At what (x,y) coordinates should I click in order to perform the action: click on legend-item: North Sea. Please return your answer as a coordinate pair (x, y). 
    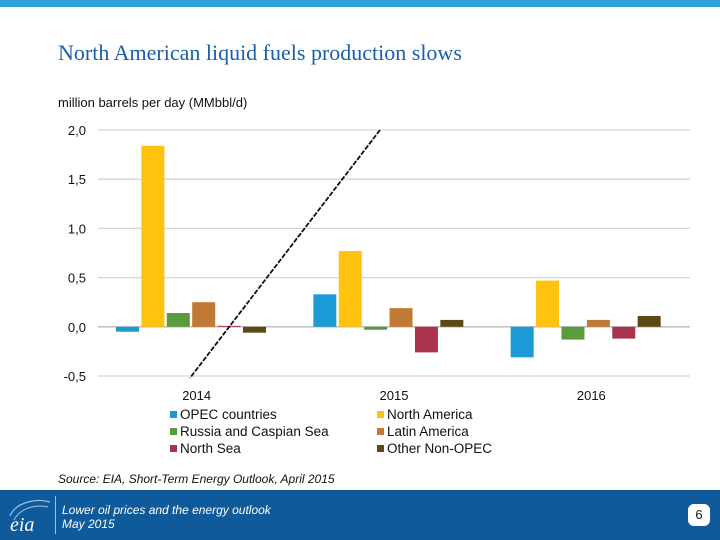
    Looking at the image, I should click on (249, 448).